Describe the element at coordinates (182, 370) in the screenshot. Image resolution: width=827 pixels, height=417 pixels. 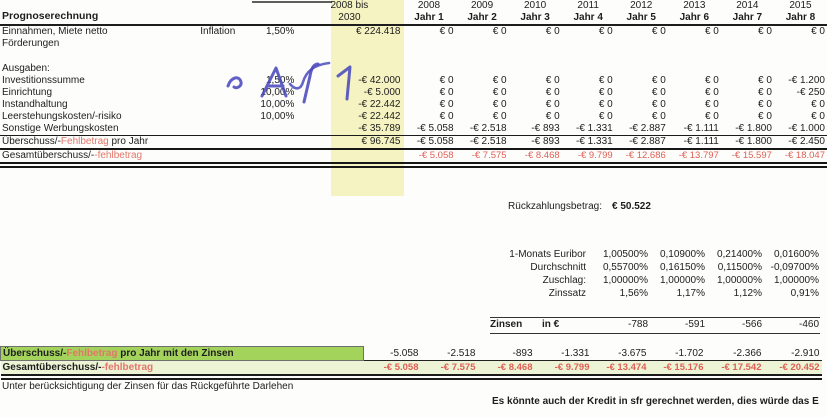
I see `summary-label-cell: Gesamtüberschuss/--fehlbetrag` at that location.